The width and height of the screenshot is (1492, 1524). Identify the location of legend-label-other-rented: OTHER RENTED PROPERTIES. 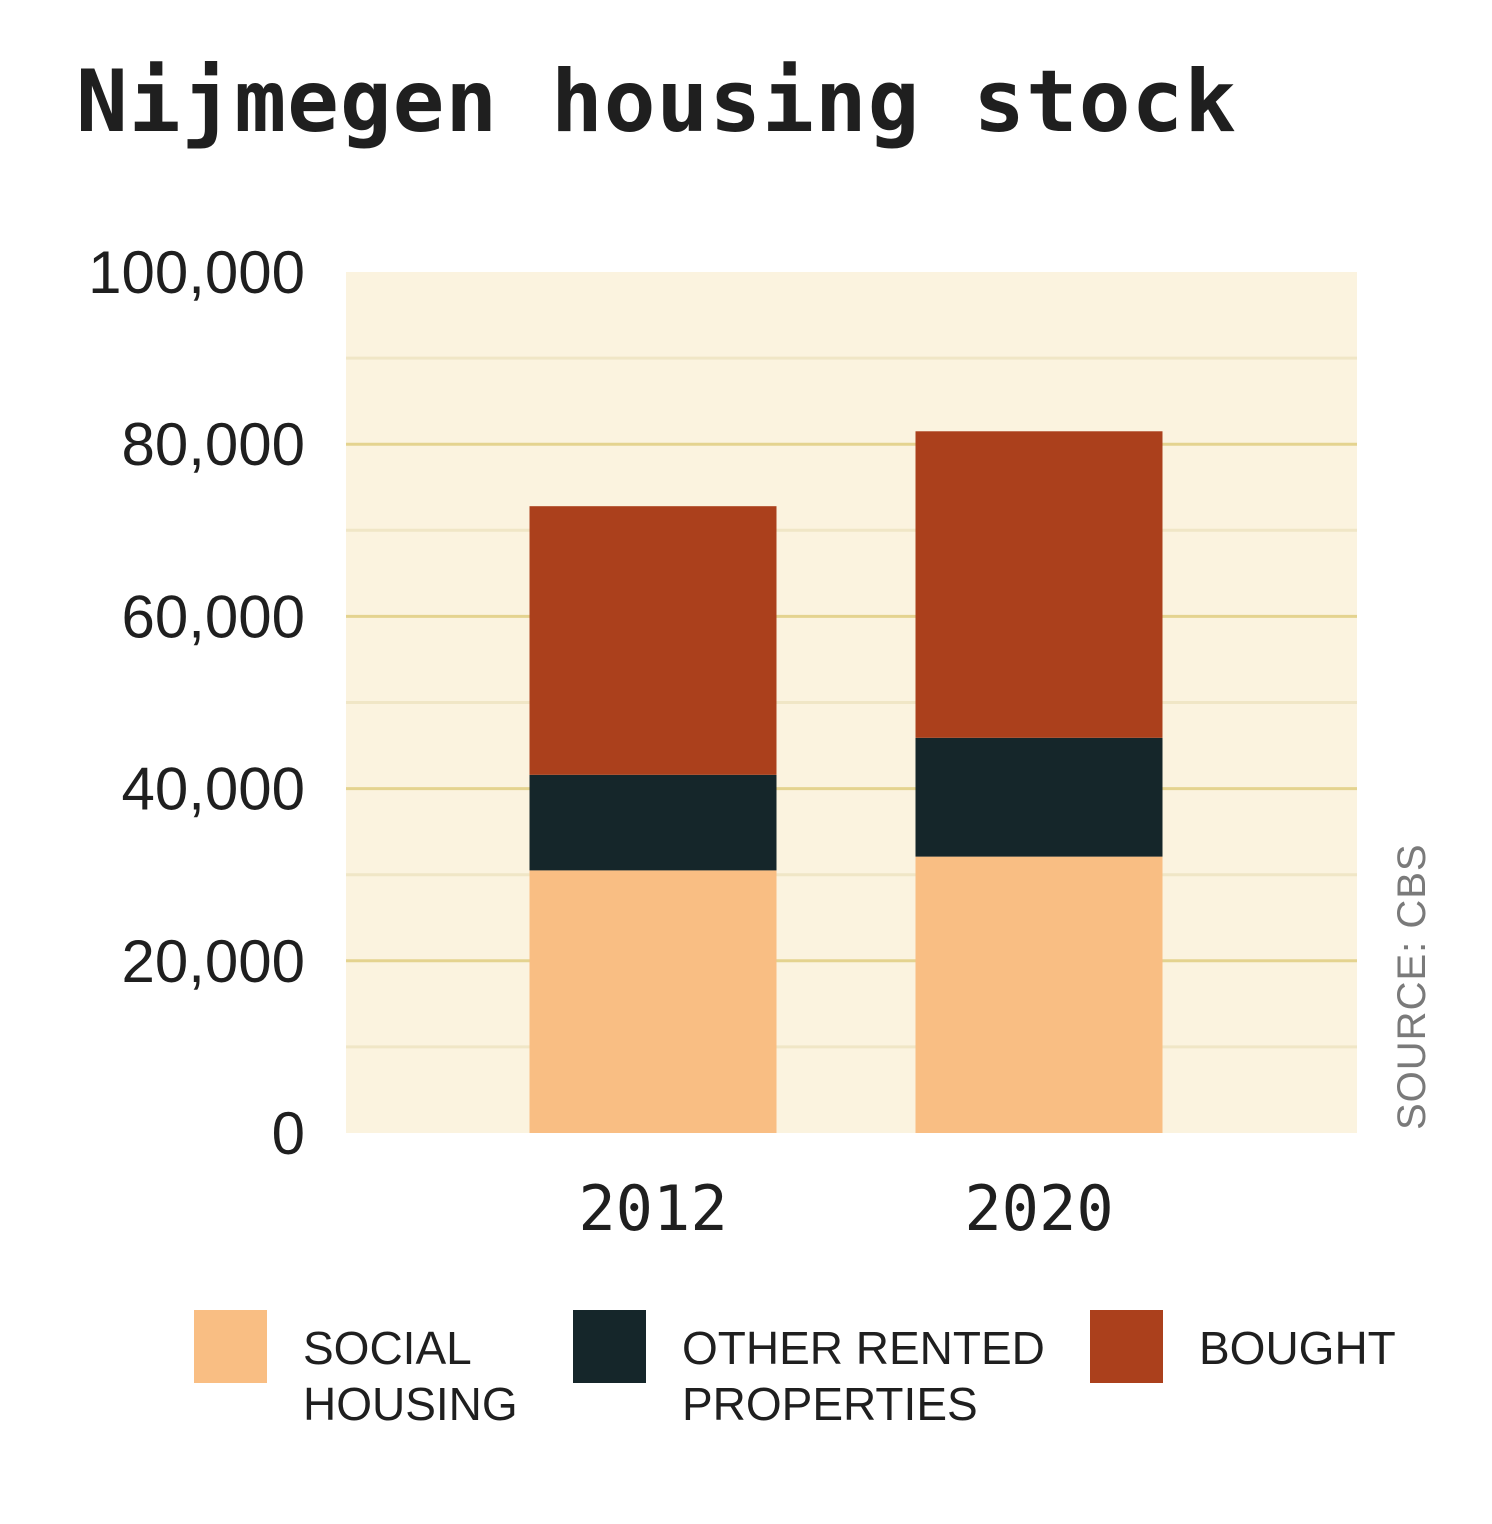
(863, 1376).